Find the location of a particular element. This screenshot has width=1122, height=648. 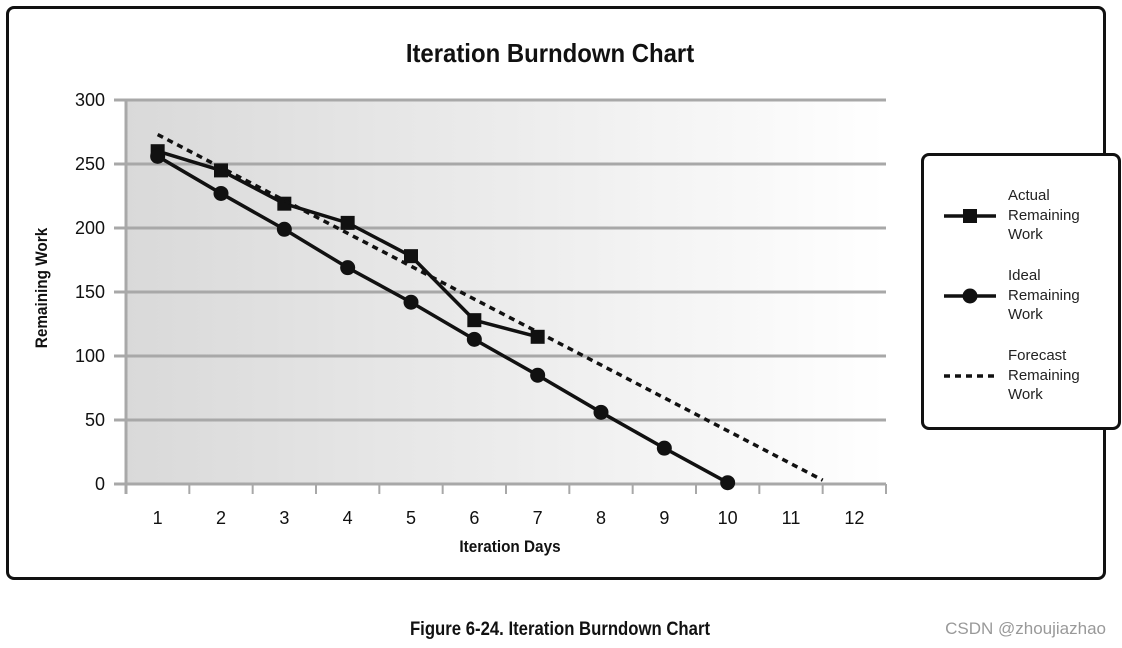

figure-caption: Figure 6-24. Iteration Burndown Chart is located at coordinates (560, 629).